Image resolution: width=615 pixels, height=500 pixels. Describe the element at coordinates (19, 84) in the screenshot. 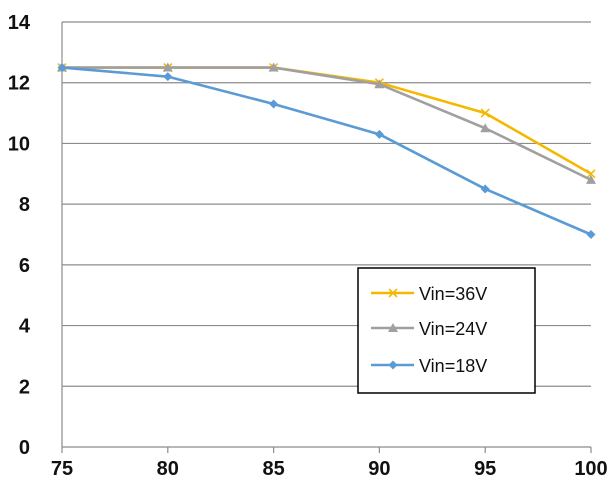

I see `y-tick-label-12: 12` at that location.